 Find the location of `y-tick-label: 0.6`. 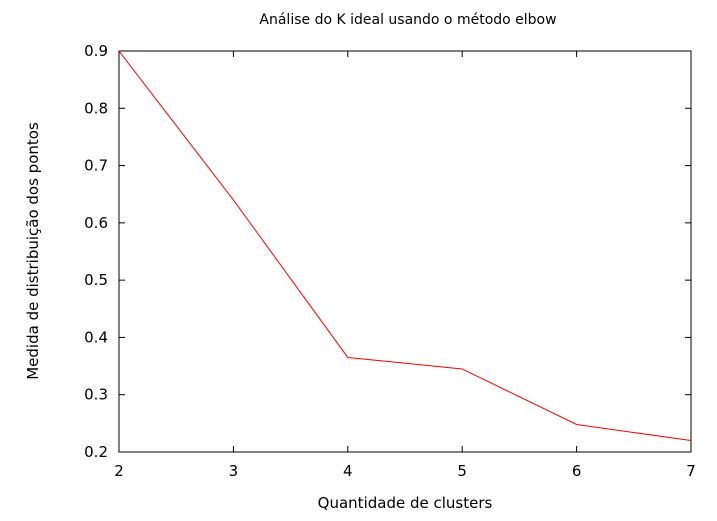

y-tick-label: 0.6 is located at coordinates (96, 223).